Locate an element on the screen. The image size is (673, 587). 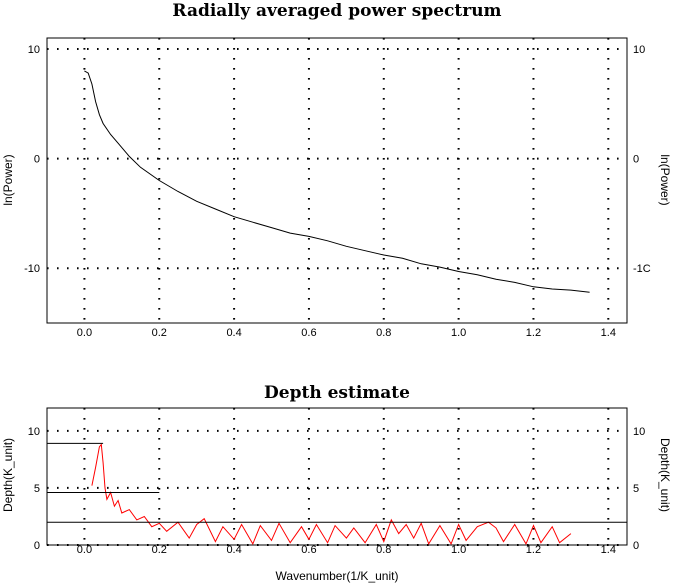
bottom-chart-x-ticks: 0.0 0.2 0.4 0.6 0.8 1.0 1.2 1.4 is located at coordinates (346, 550).